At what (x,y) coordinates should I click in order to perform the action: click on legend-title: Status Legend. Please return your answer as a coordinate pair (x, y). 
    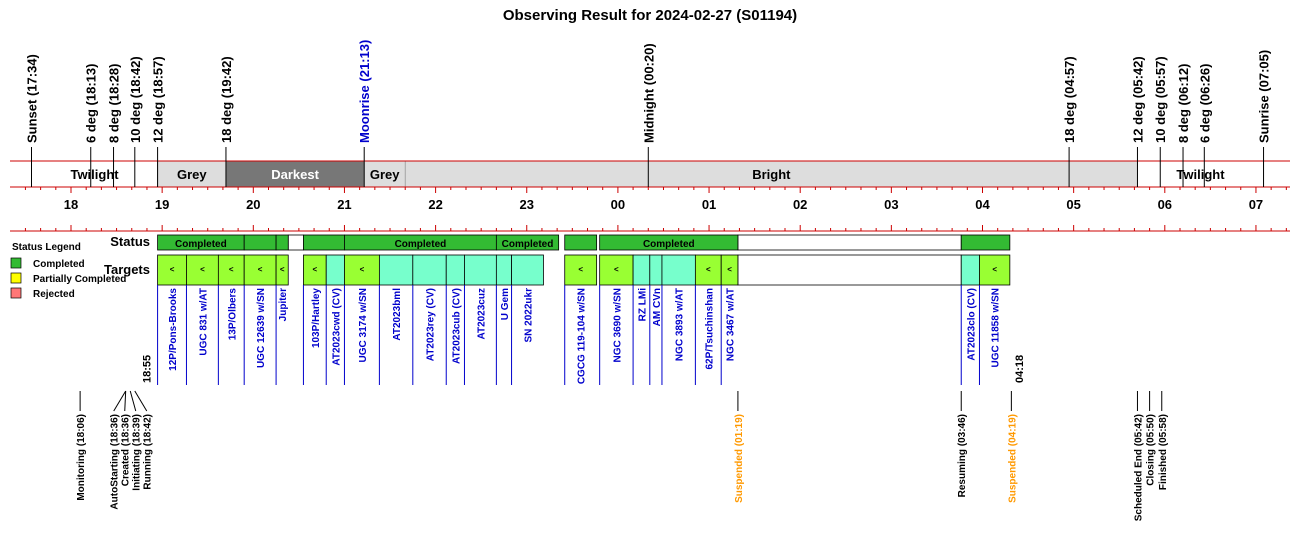
    Looking at the image, I should click on (46, 247).